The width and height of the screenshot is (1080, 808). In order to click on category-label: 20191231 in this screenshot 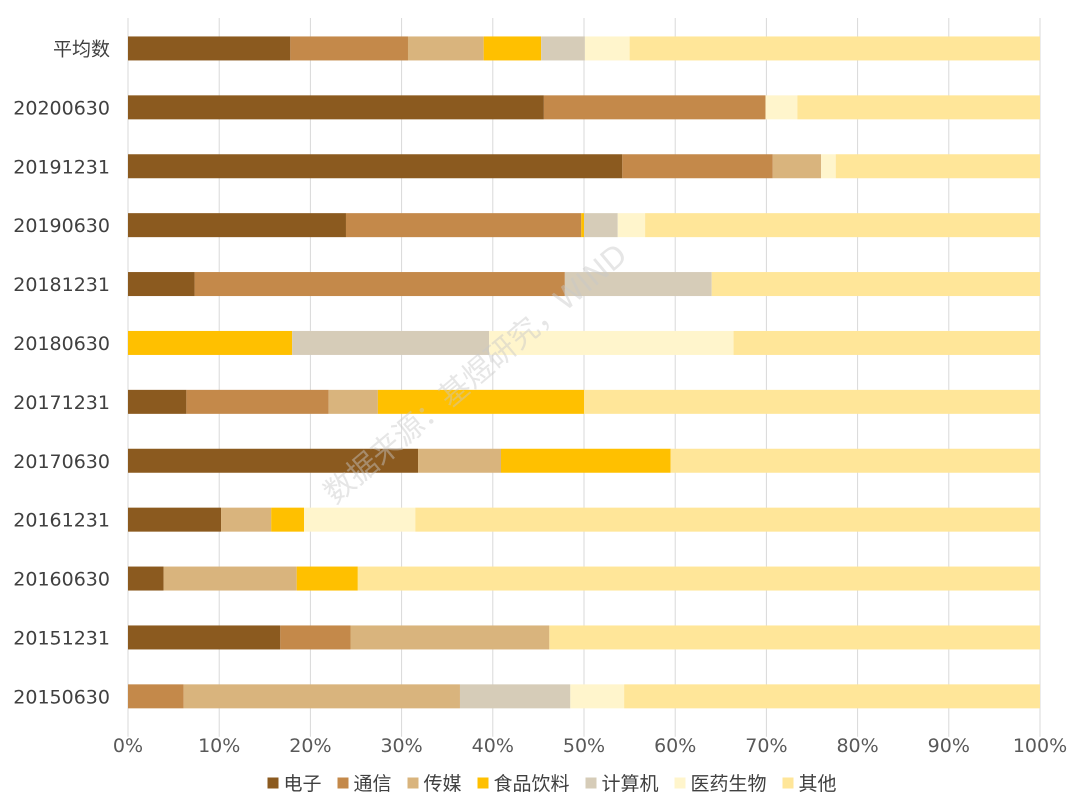, I will do `click(61, 167)`.